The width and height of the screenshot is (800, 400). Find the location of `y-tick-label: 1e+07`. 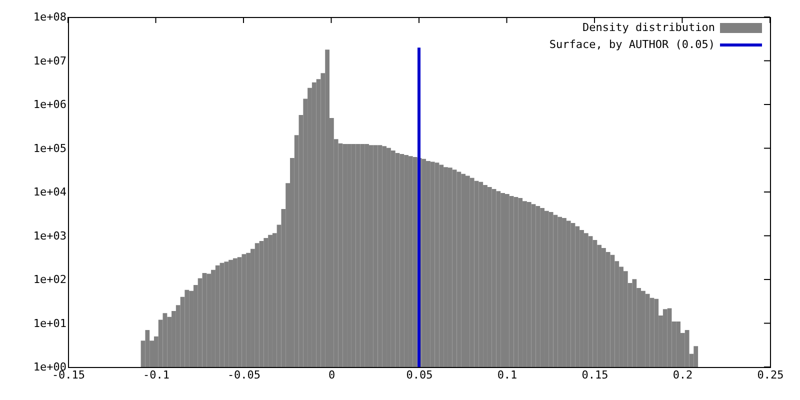

y-tick-label: 1e+07 is located at coordinates (49, 61).